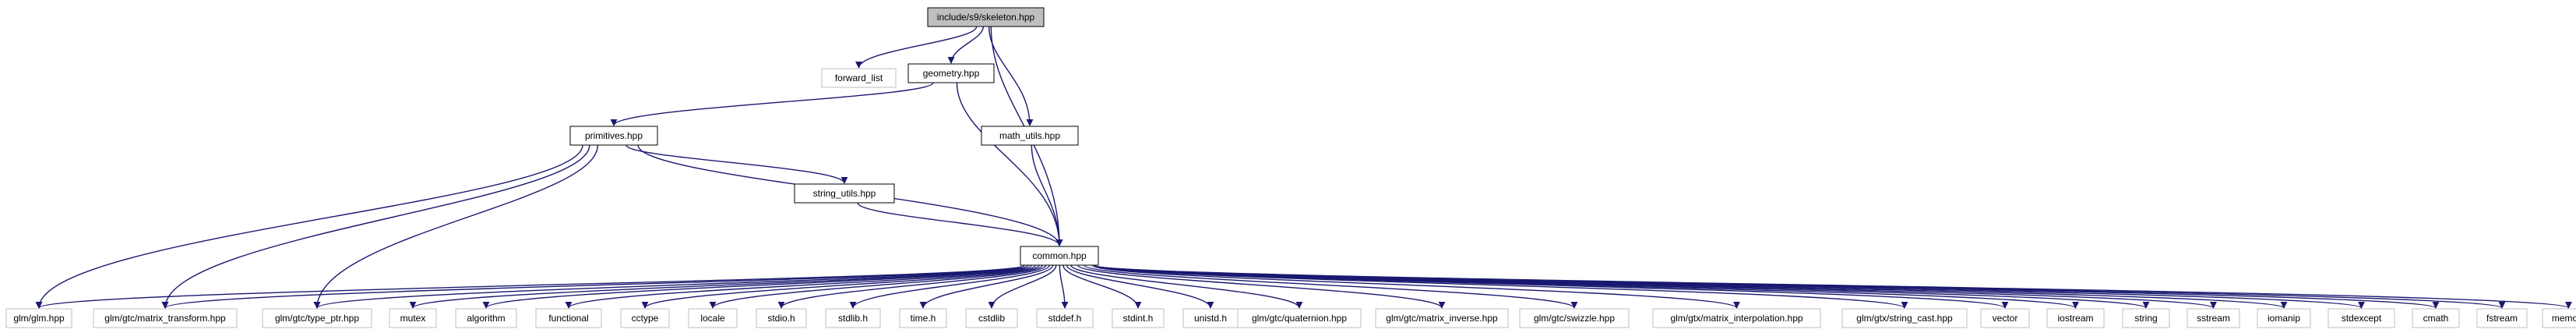  I want to click on node-string-utils-hpp: string_utils.hpp, so click(844, 193).